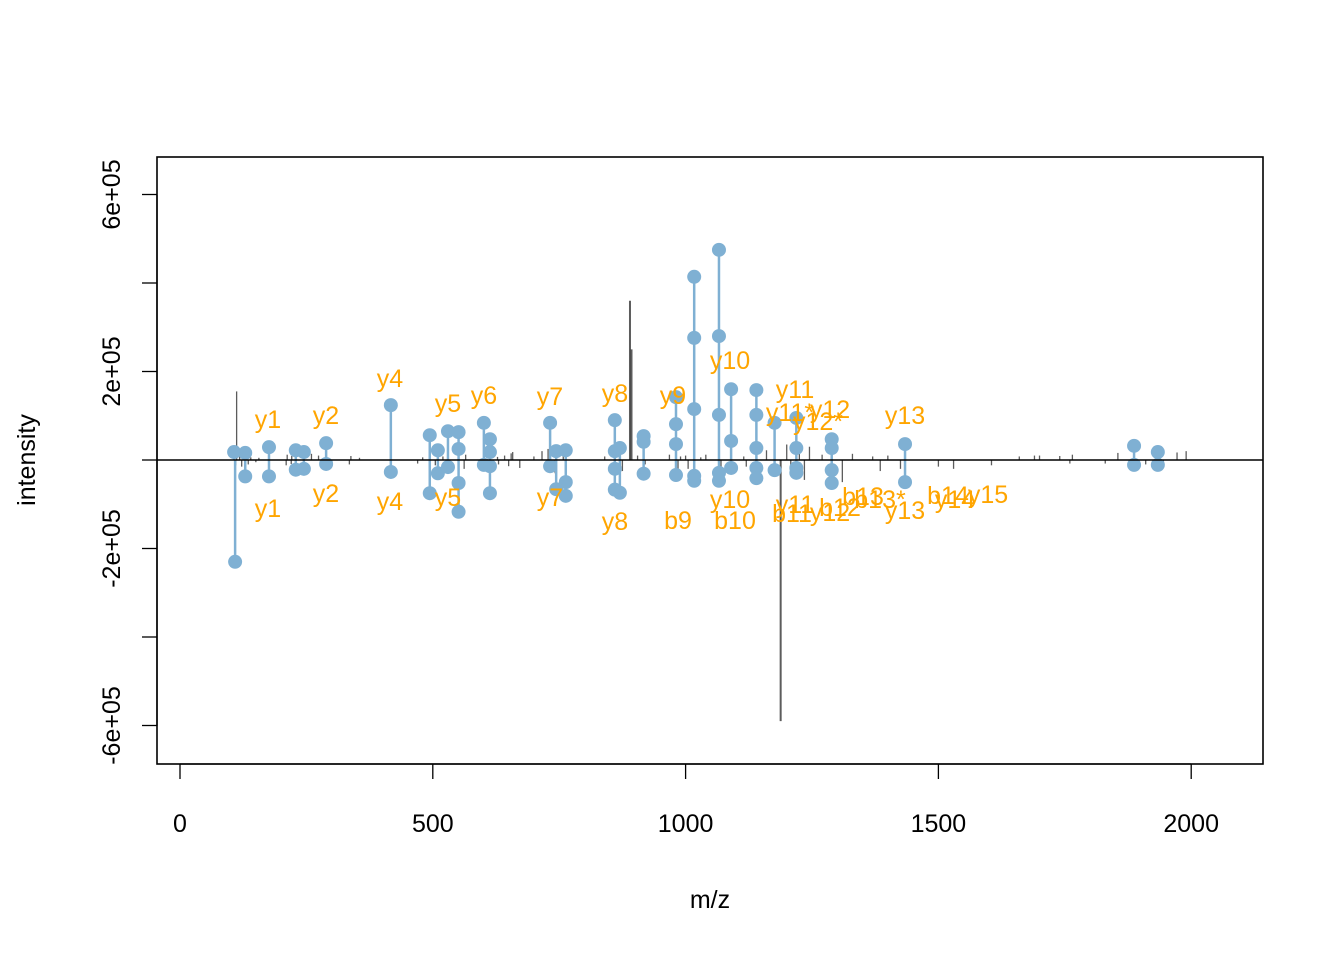  I want to click on fragment-ion-label: y14, so click(955, 500).